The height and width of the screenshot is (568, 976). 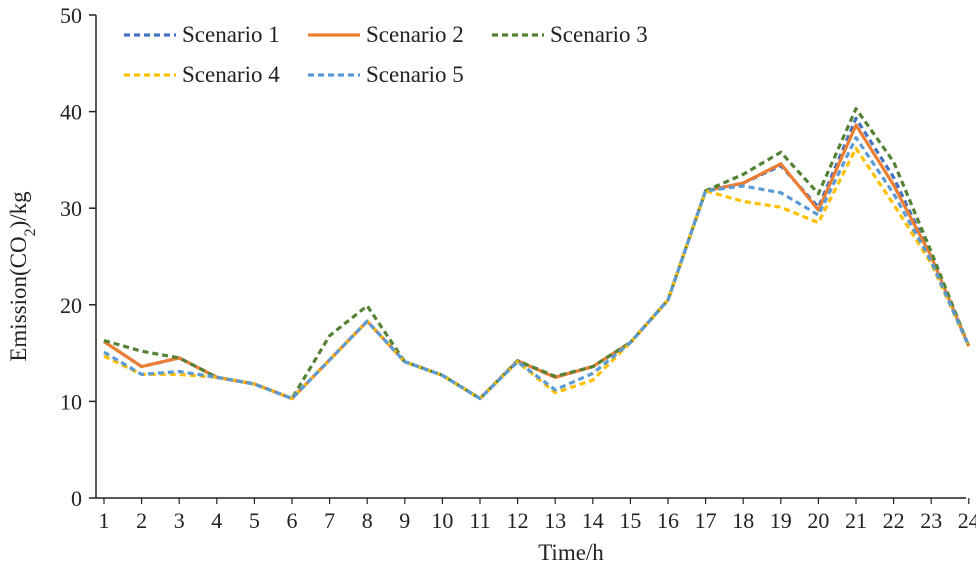 I want to click on legend-item: Scenario 3, so click(x=570, y=34).